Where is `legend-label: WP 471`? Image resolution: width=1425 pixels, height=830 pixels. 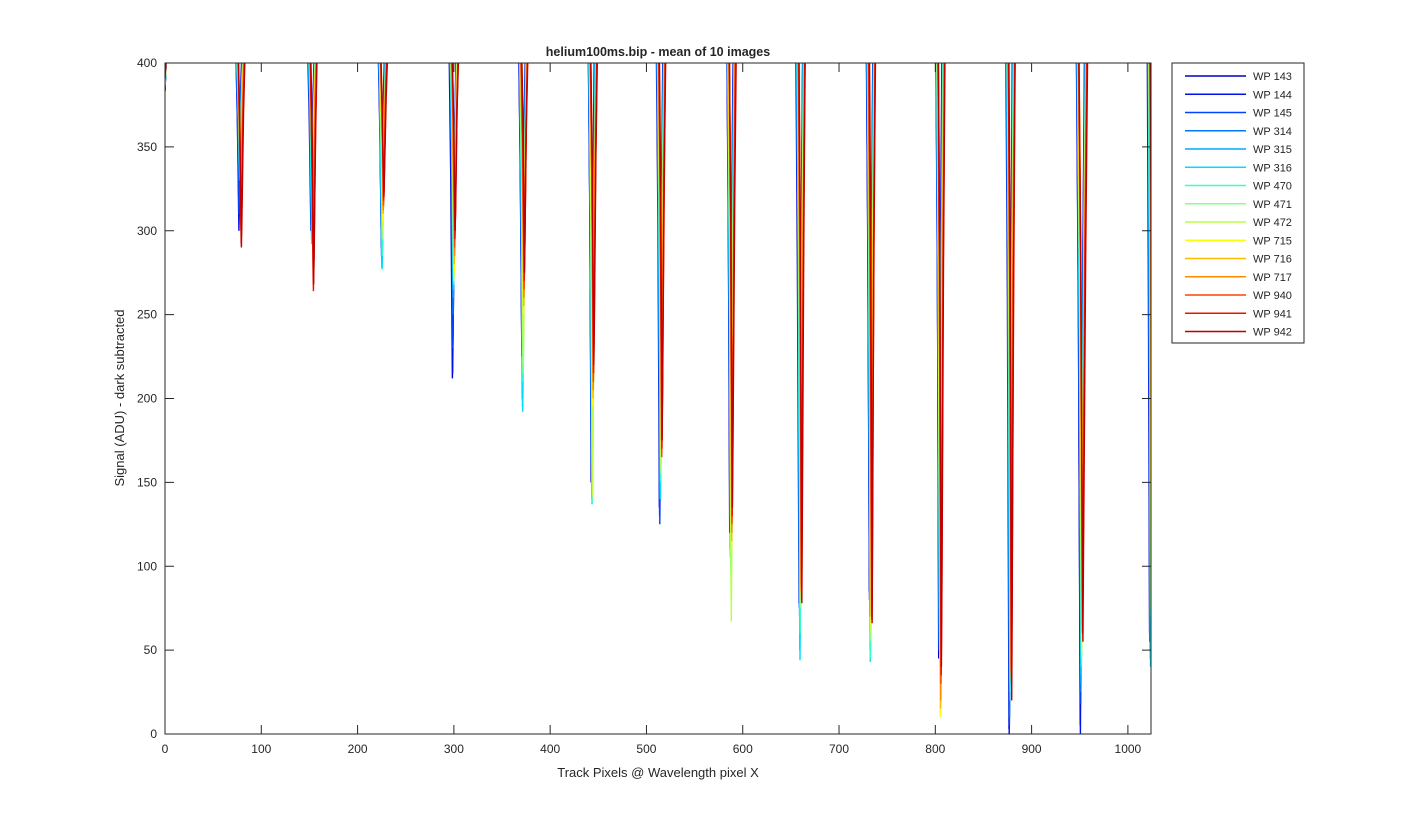 legend-label: WP 471 is located at coordinates (1272, 205).